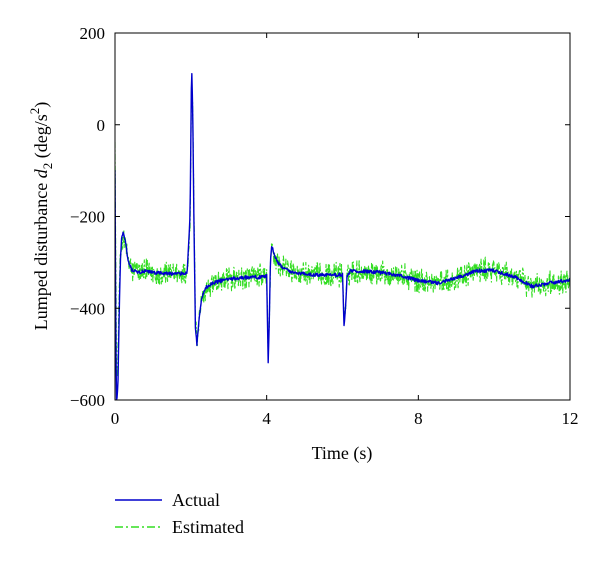  I want to click on y-tick-label: −600, so click(87, 400).